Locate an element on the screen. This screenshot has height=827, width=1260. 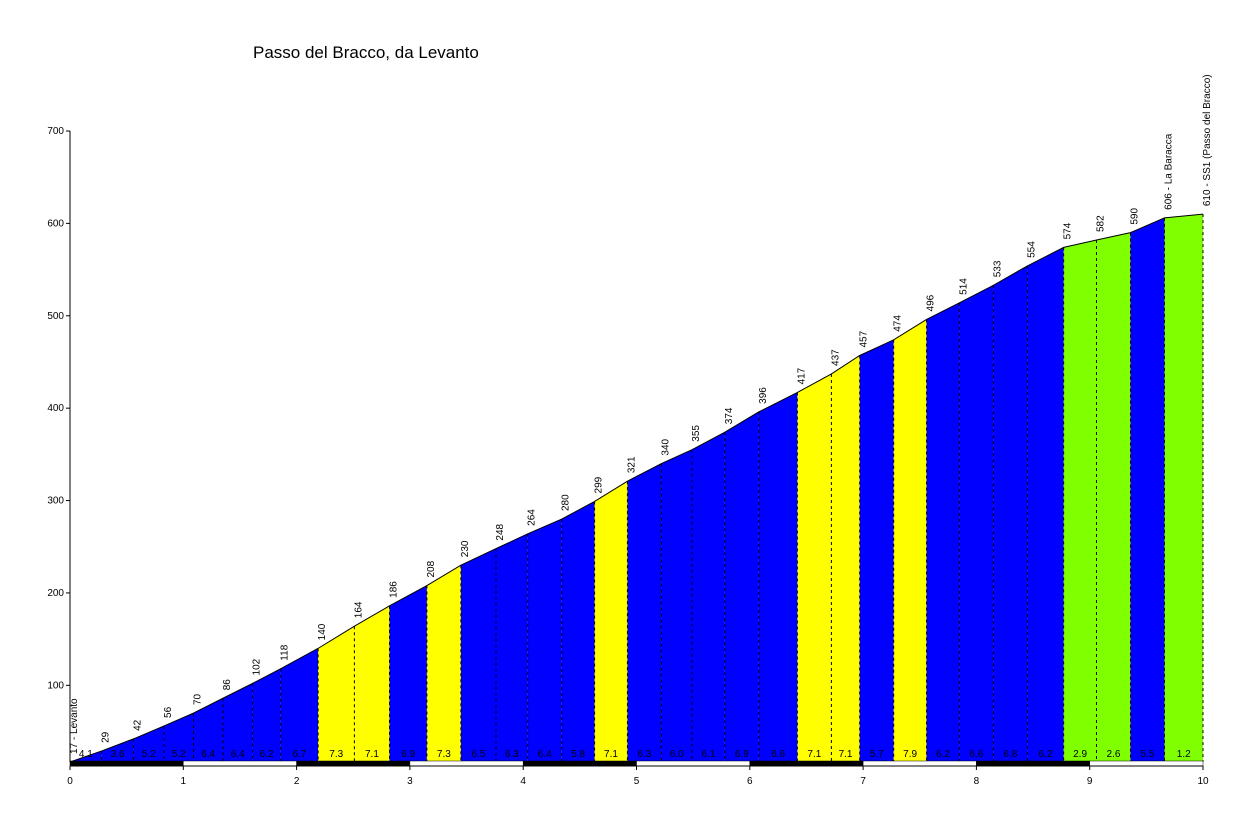
gradient-label: 6.5 is located at coordinates (478, 754).